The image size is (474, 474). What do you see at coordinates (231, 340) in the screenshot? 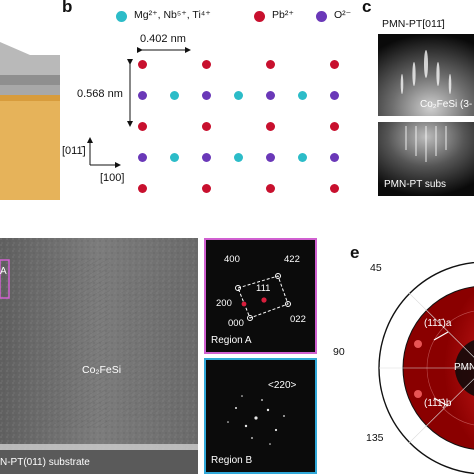
I see `fft-a-region-label: Region A` at bounding box center [231, 340].